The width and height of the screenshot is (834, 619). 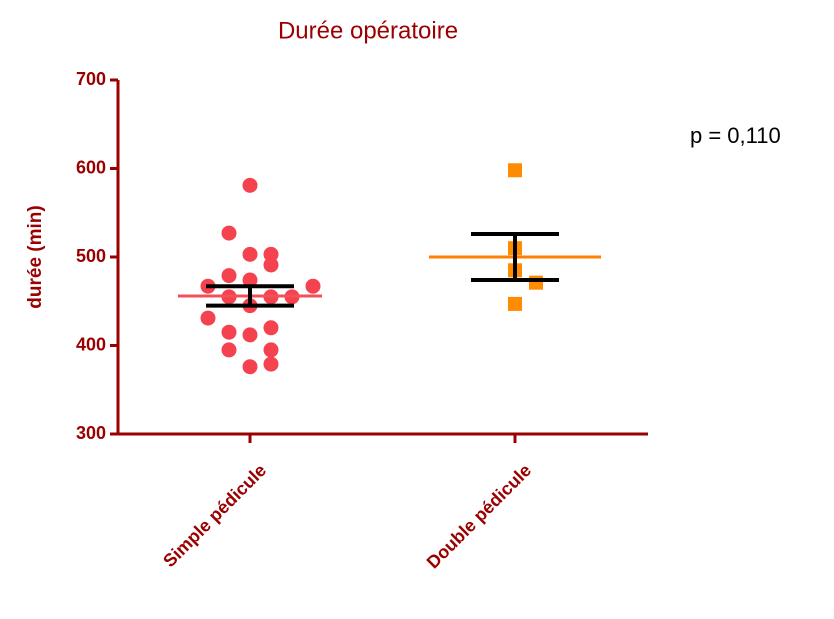 I want to click on y-tick-label: 600, so click(x=91, y=167).